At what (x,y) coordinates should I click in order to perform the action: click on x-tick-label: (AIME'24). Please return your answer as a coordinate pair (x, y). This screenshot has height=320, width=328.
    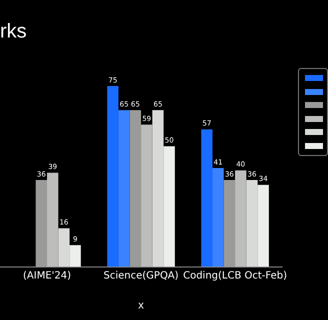
    Looking at the image, I should click on (47, 276).